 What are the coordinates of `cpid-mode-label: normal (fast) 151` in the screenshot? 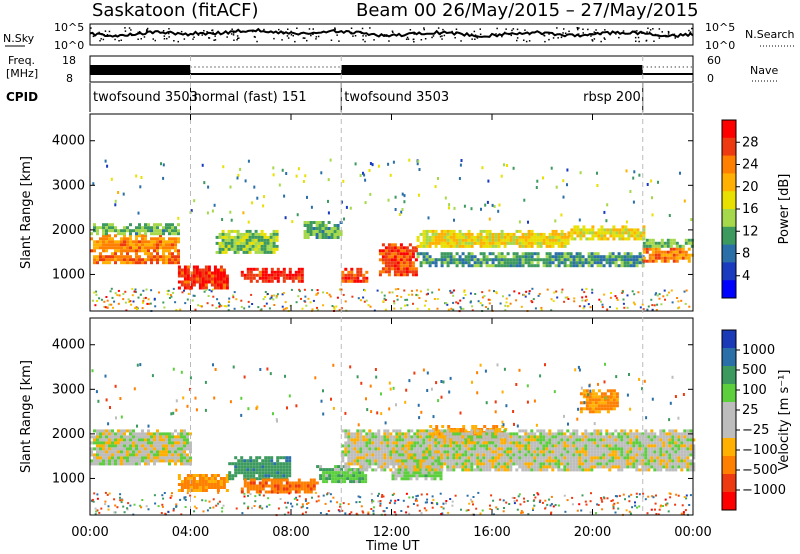 It's located at (250, 97).